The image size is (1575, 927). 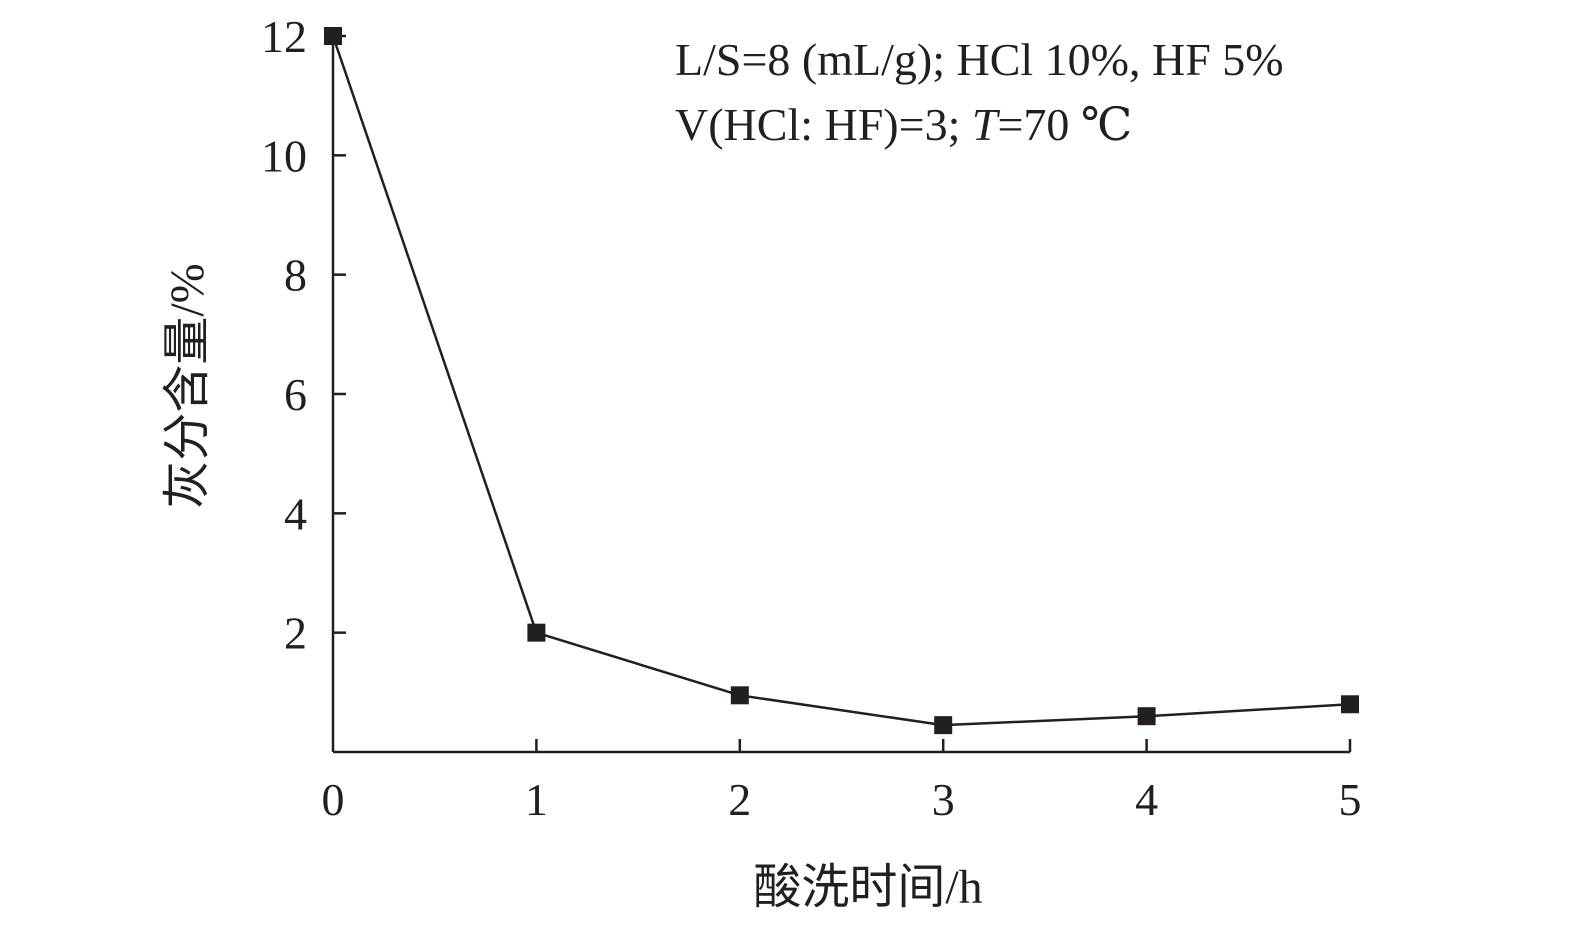 What do you see at coordinates (536, 799) in the screenshot?
I see `x-tick-label: 1` at bounding box center [536, 799].